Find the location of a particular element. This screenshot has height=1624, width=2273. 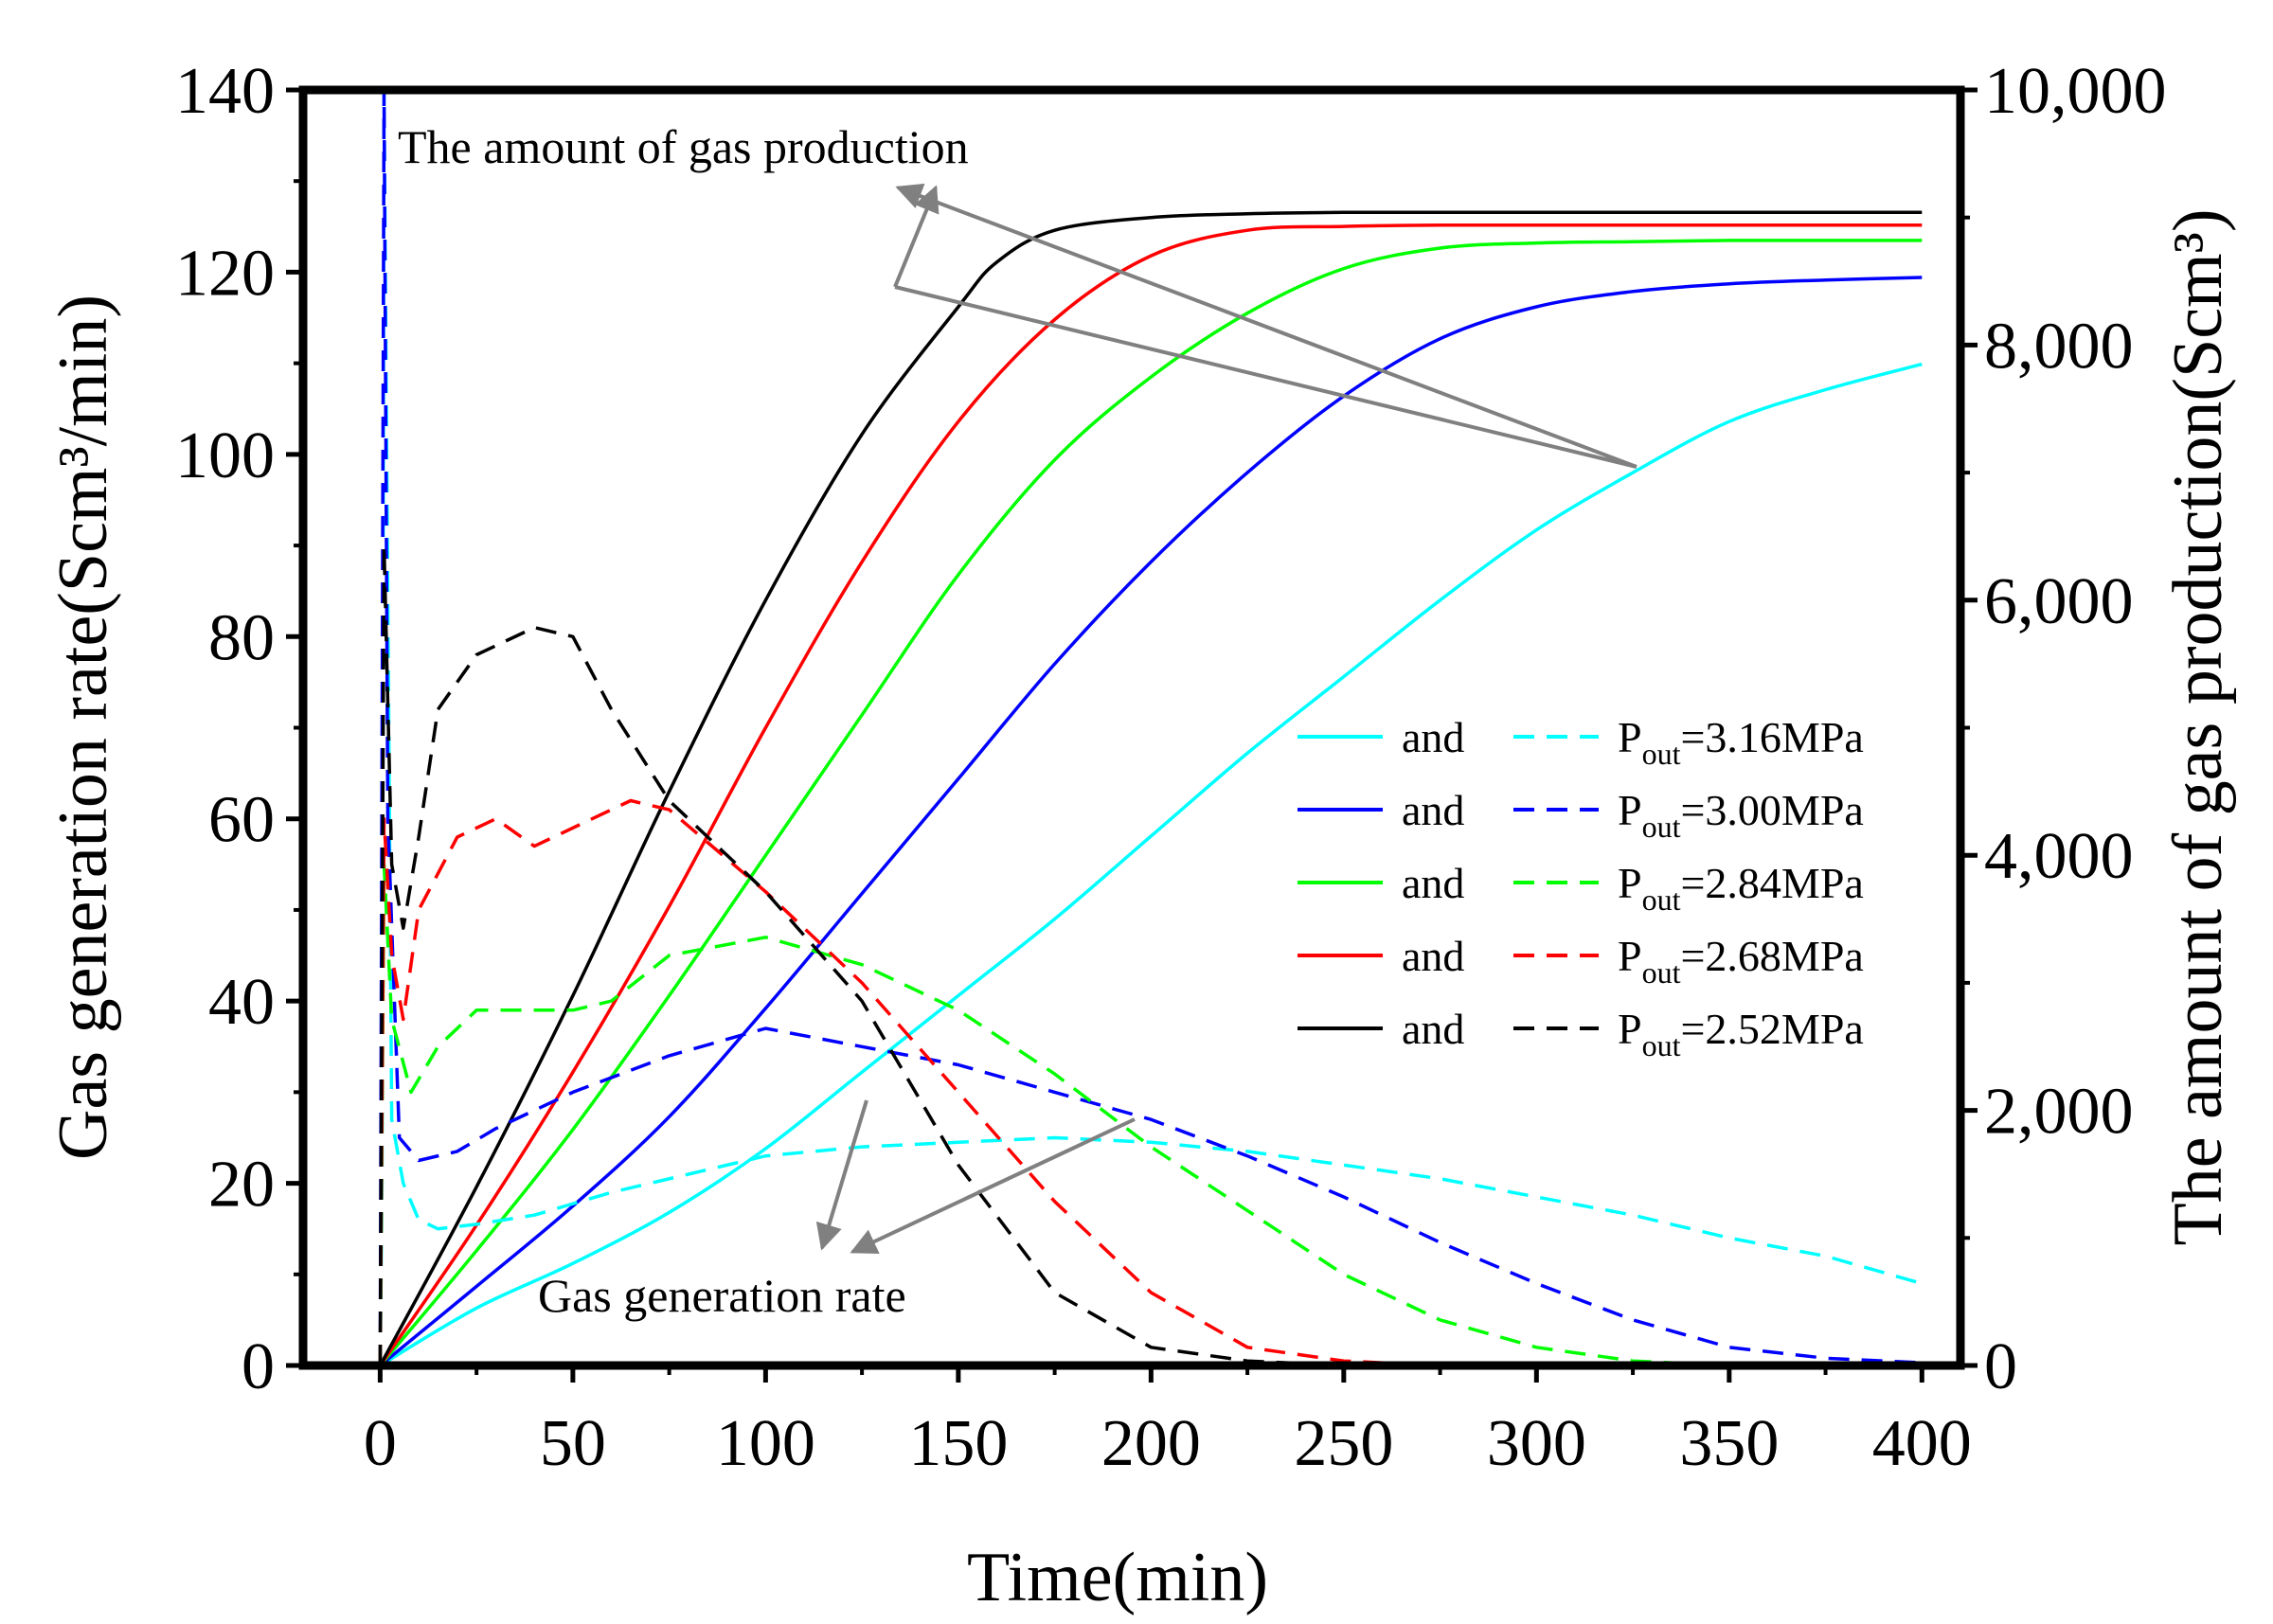

y-right-tick-label: 2,000 is located at coordinates (2059, 1112).